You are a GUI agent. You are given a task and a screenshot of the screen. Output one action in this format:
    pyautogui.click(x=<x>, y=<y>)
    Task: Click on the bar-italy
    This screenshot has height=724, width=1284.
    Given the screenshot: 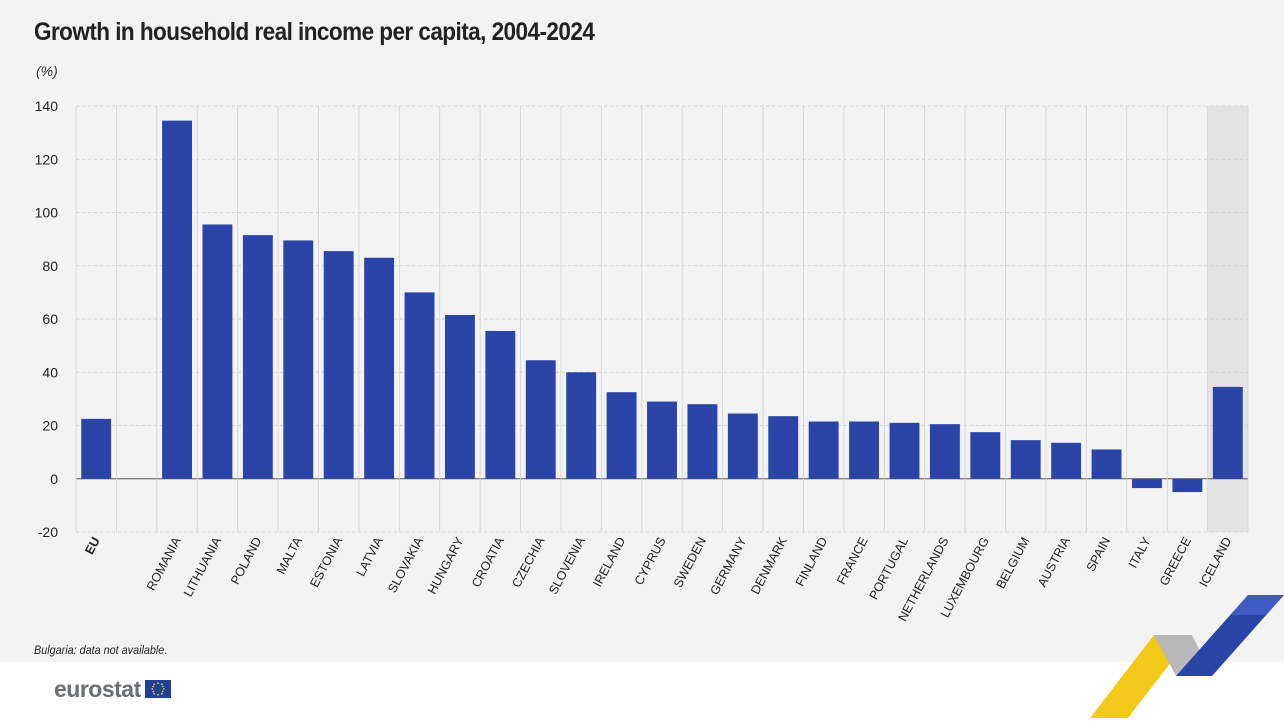 What is the action you would take?
    pyautogui.click(x=1147, y=483)
    